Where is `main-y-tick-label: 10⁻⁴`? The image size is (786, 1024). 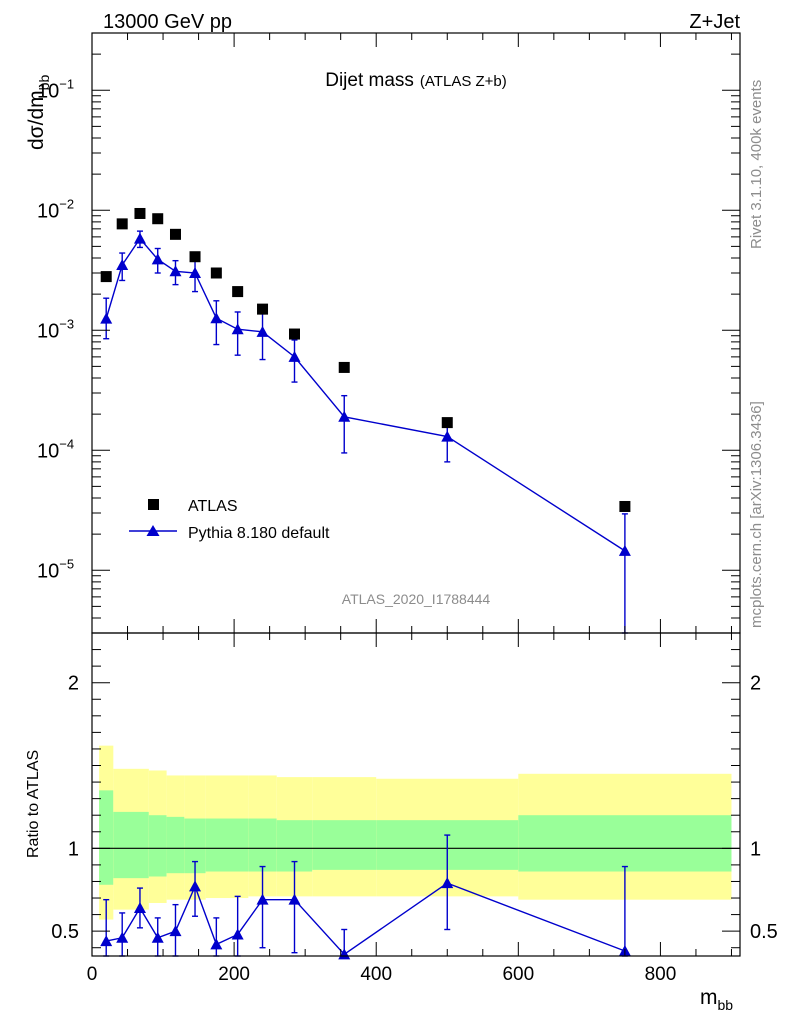
main-y-tick-label: 10⁻⁴ is located at coordinates (55, 449).